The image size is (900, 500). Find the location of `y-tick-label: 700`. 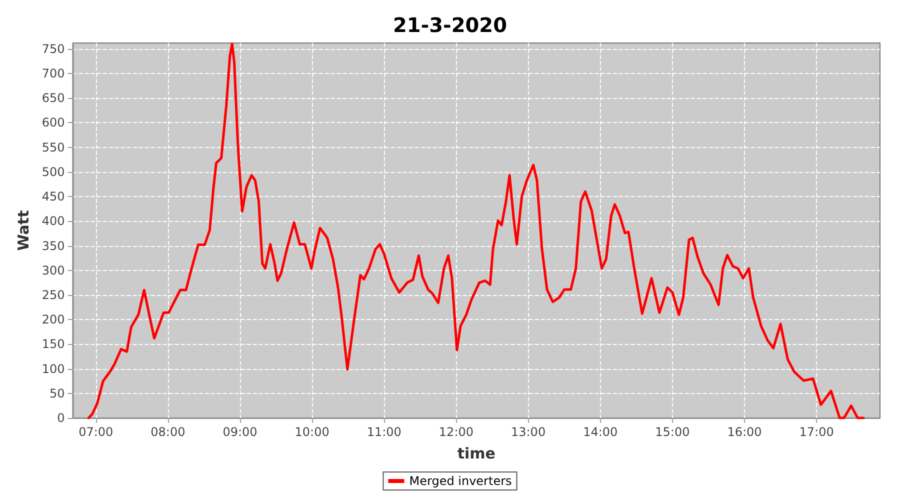

y-tick-label: 700 is located at coordinates (53, 73).